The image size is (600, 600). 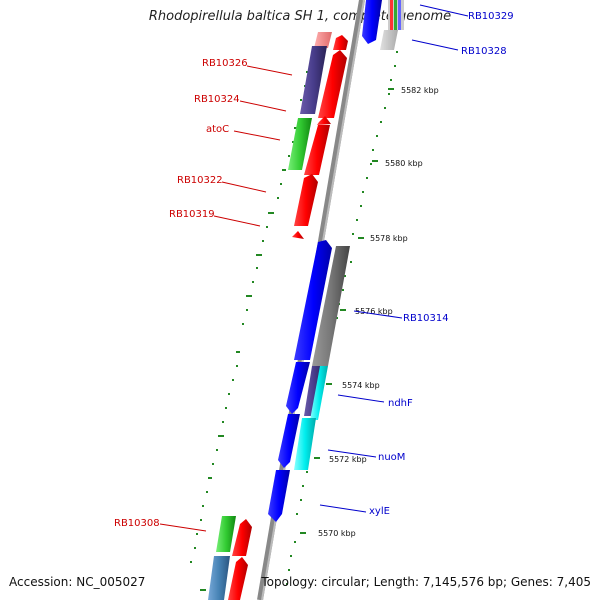 What do you see at coordinates (300, 144) in the screenshot?
I see `gene-feature-green-atoc` at bounding box center [300, 144].